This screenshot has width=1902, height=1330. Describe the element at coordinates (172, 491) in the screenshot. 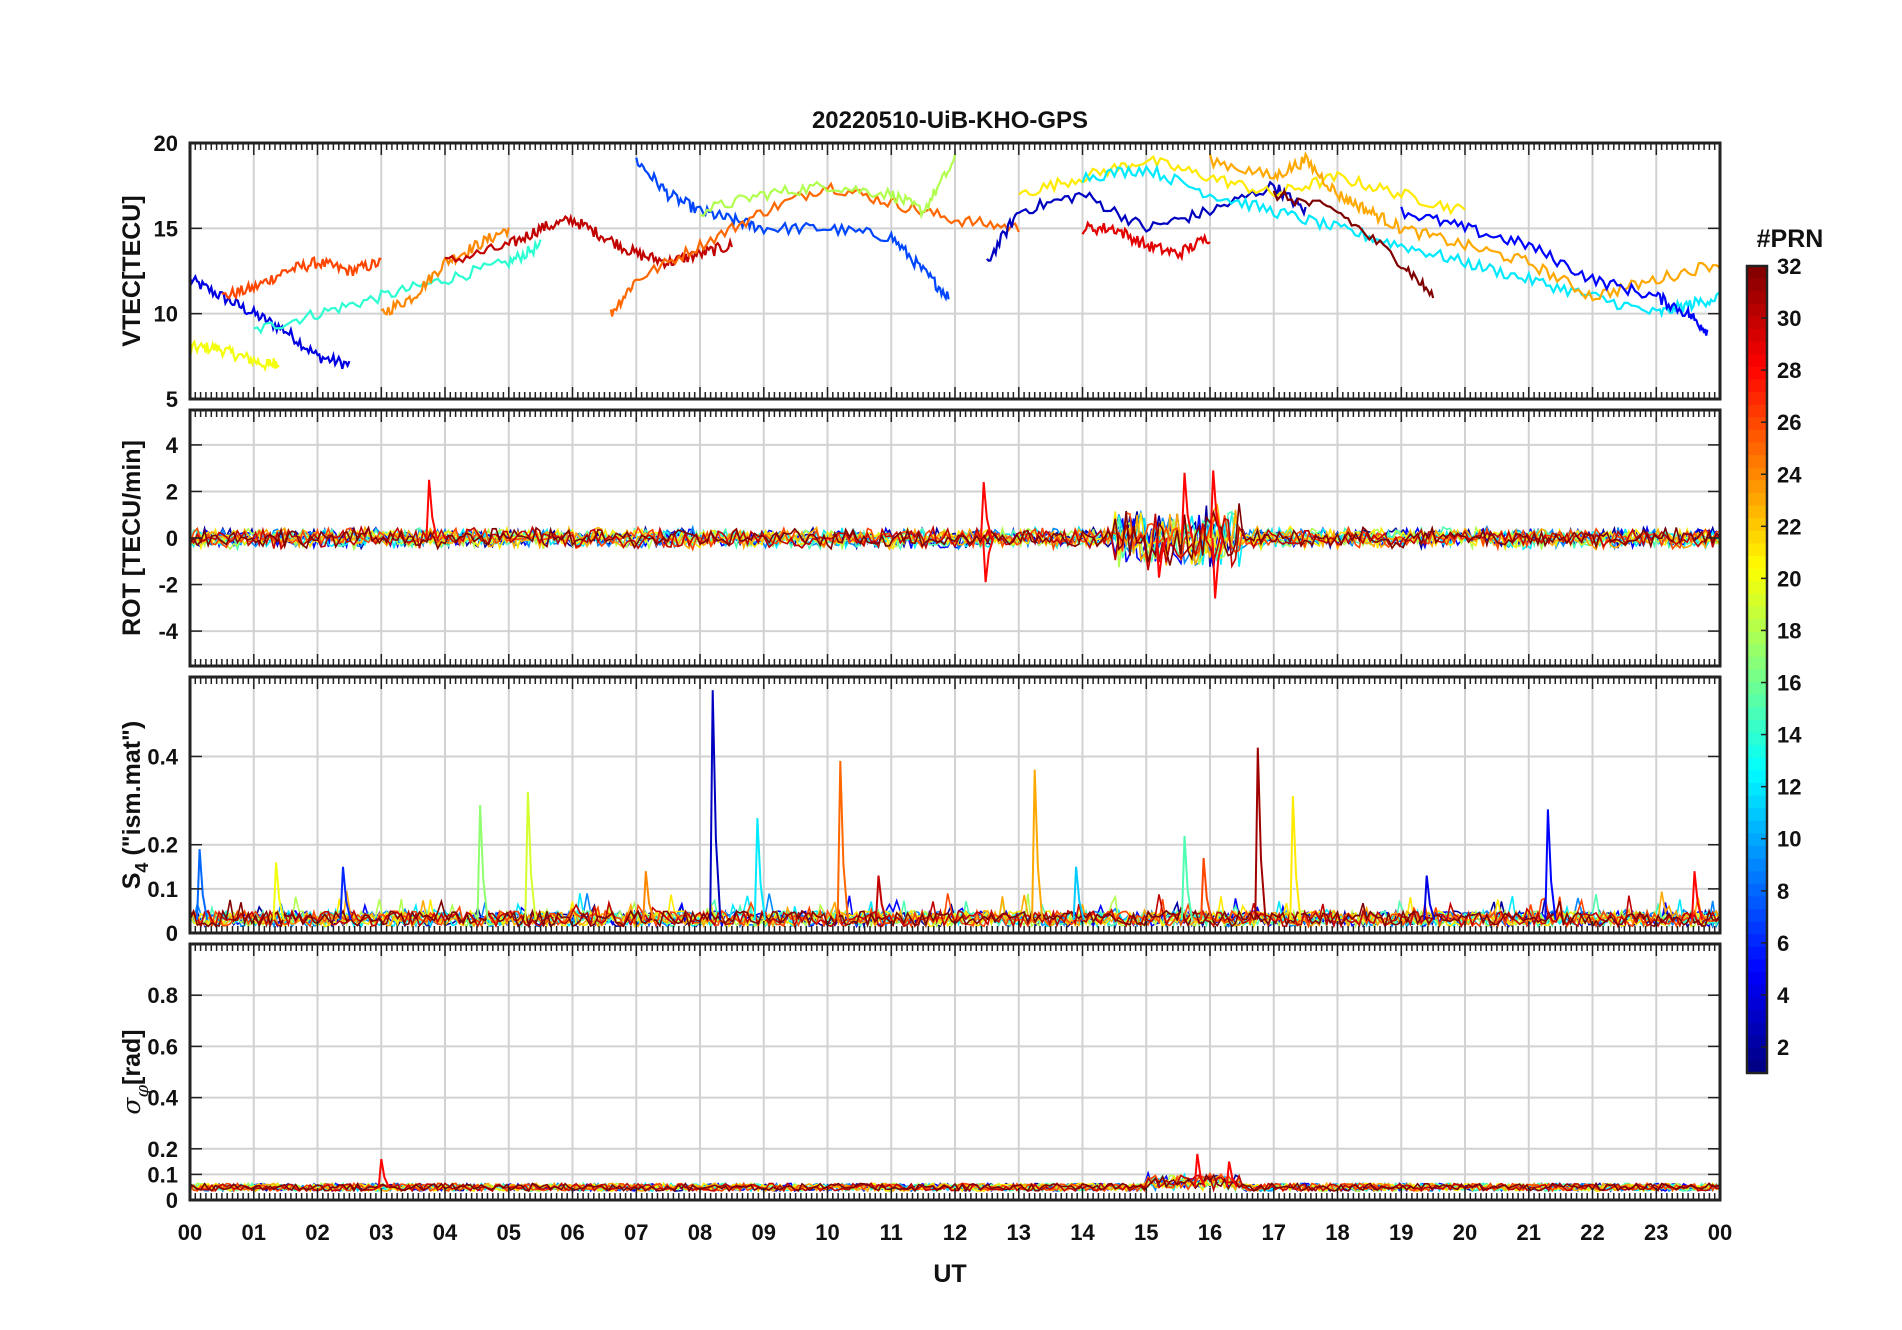

I see `y-tick-label: 2` at that location.